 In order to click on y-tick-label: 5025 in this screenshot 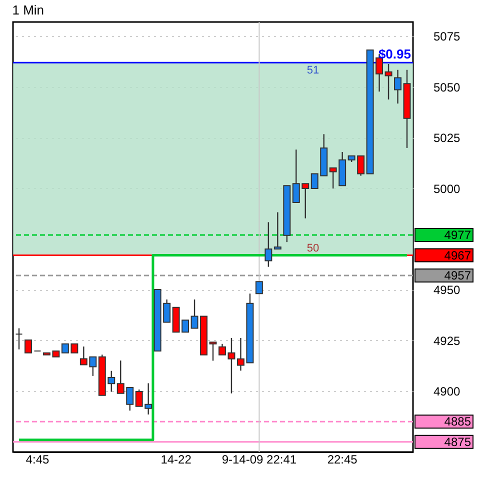, I will do `click(447, 138)`.